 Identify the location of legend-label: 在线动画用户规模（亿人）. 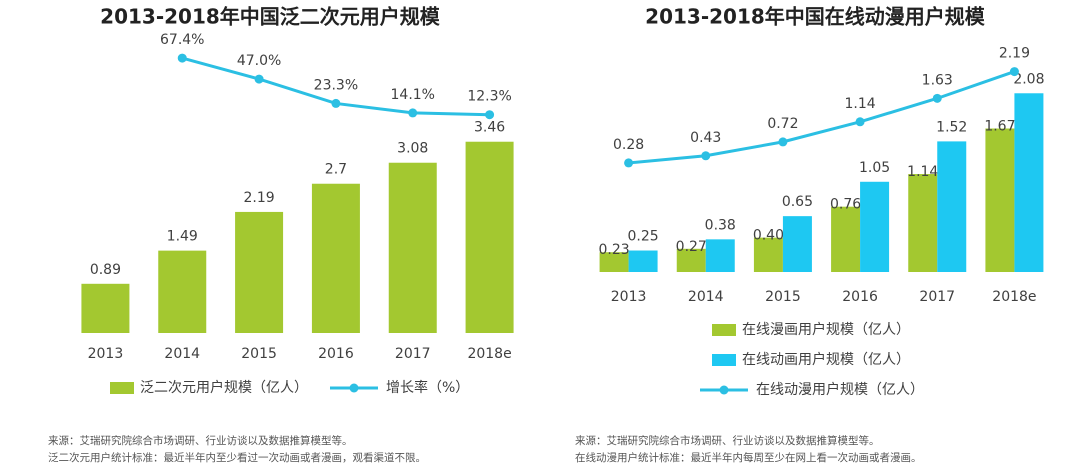
(826, 359).